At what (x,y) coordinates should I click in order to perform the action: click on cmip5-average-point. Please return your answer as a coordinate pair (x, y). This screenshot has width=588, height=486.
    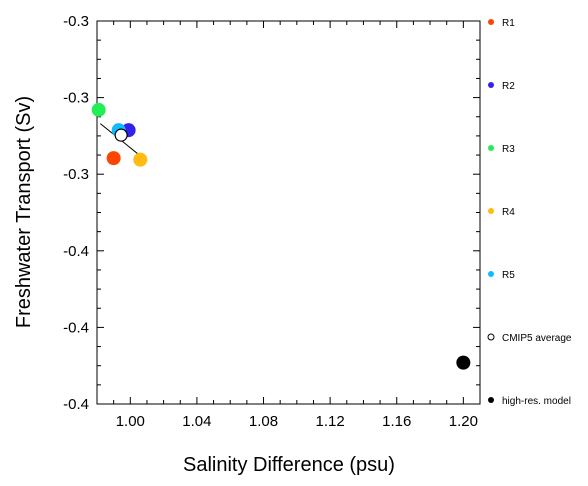
    Looking at the image, I should click on (121, 135).